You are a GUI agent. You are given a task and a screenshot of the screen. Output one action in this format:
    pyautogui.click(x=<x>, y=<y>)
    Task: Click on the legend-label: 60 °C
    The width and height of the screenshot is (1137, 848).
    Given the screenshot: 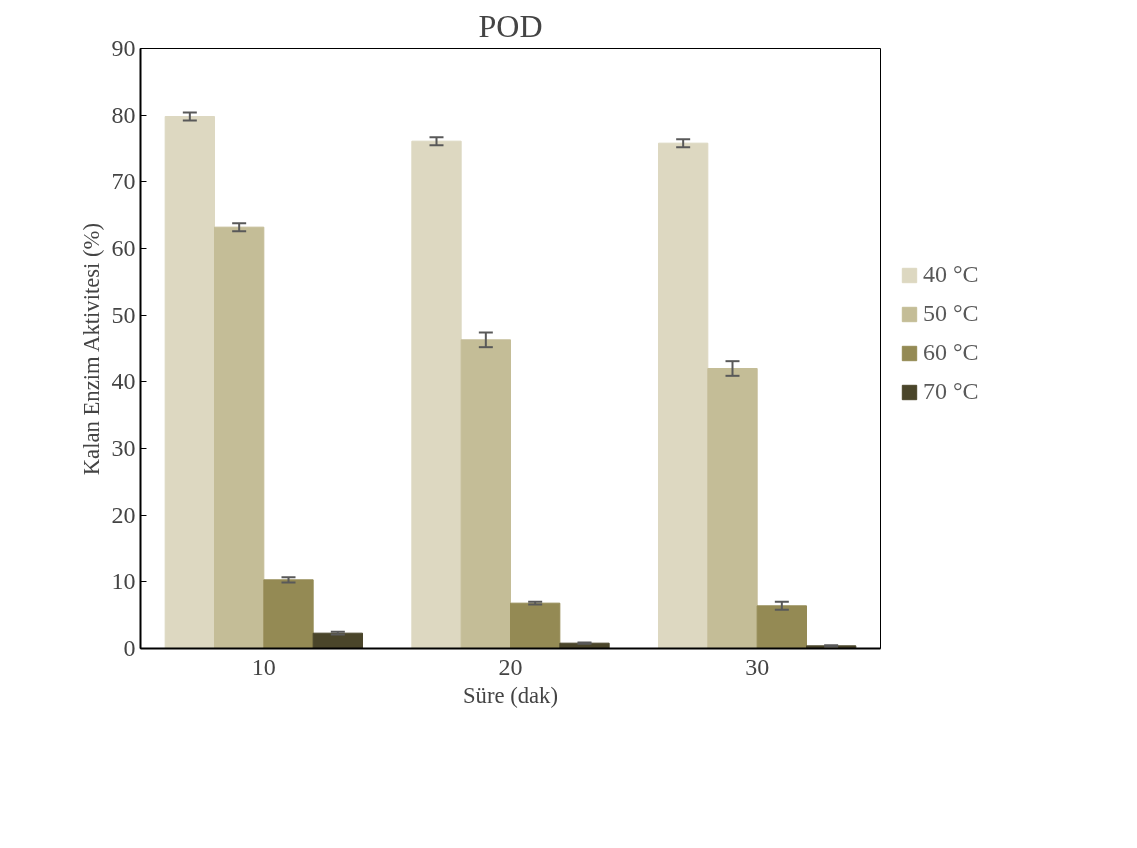 What is the action you would take?
    pyautogui.click(x=951, y=352)
    